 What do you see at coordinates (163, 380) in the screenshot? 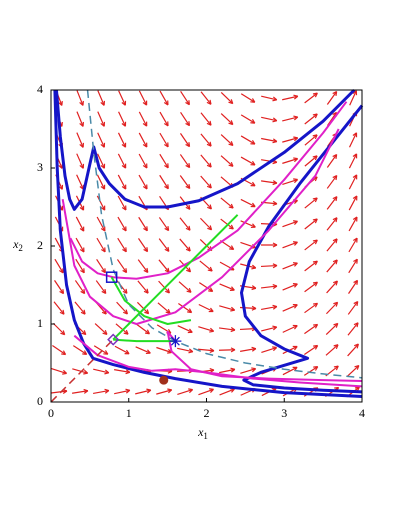
I see `point-circle` at bounding box center [163, 380].